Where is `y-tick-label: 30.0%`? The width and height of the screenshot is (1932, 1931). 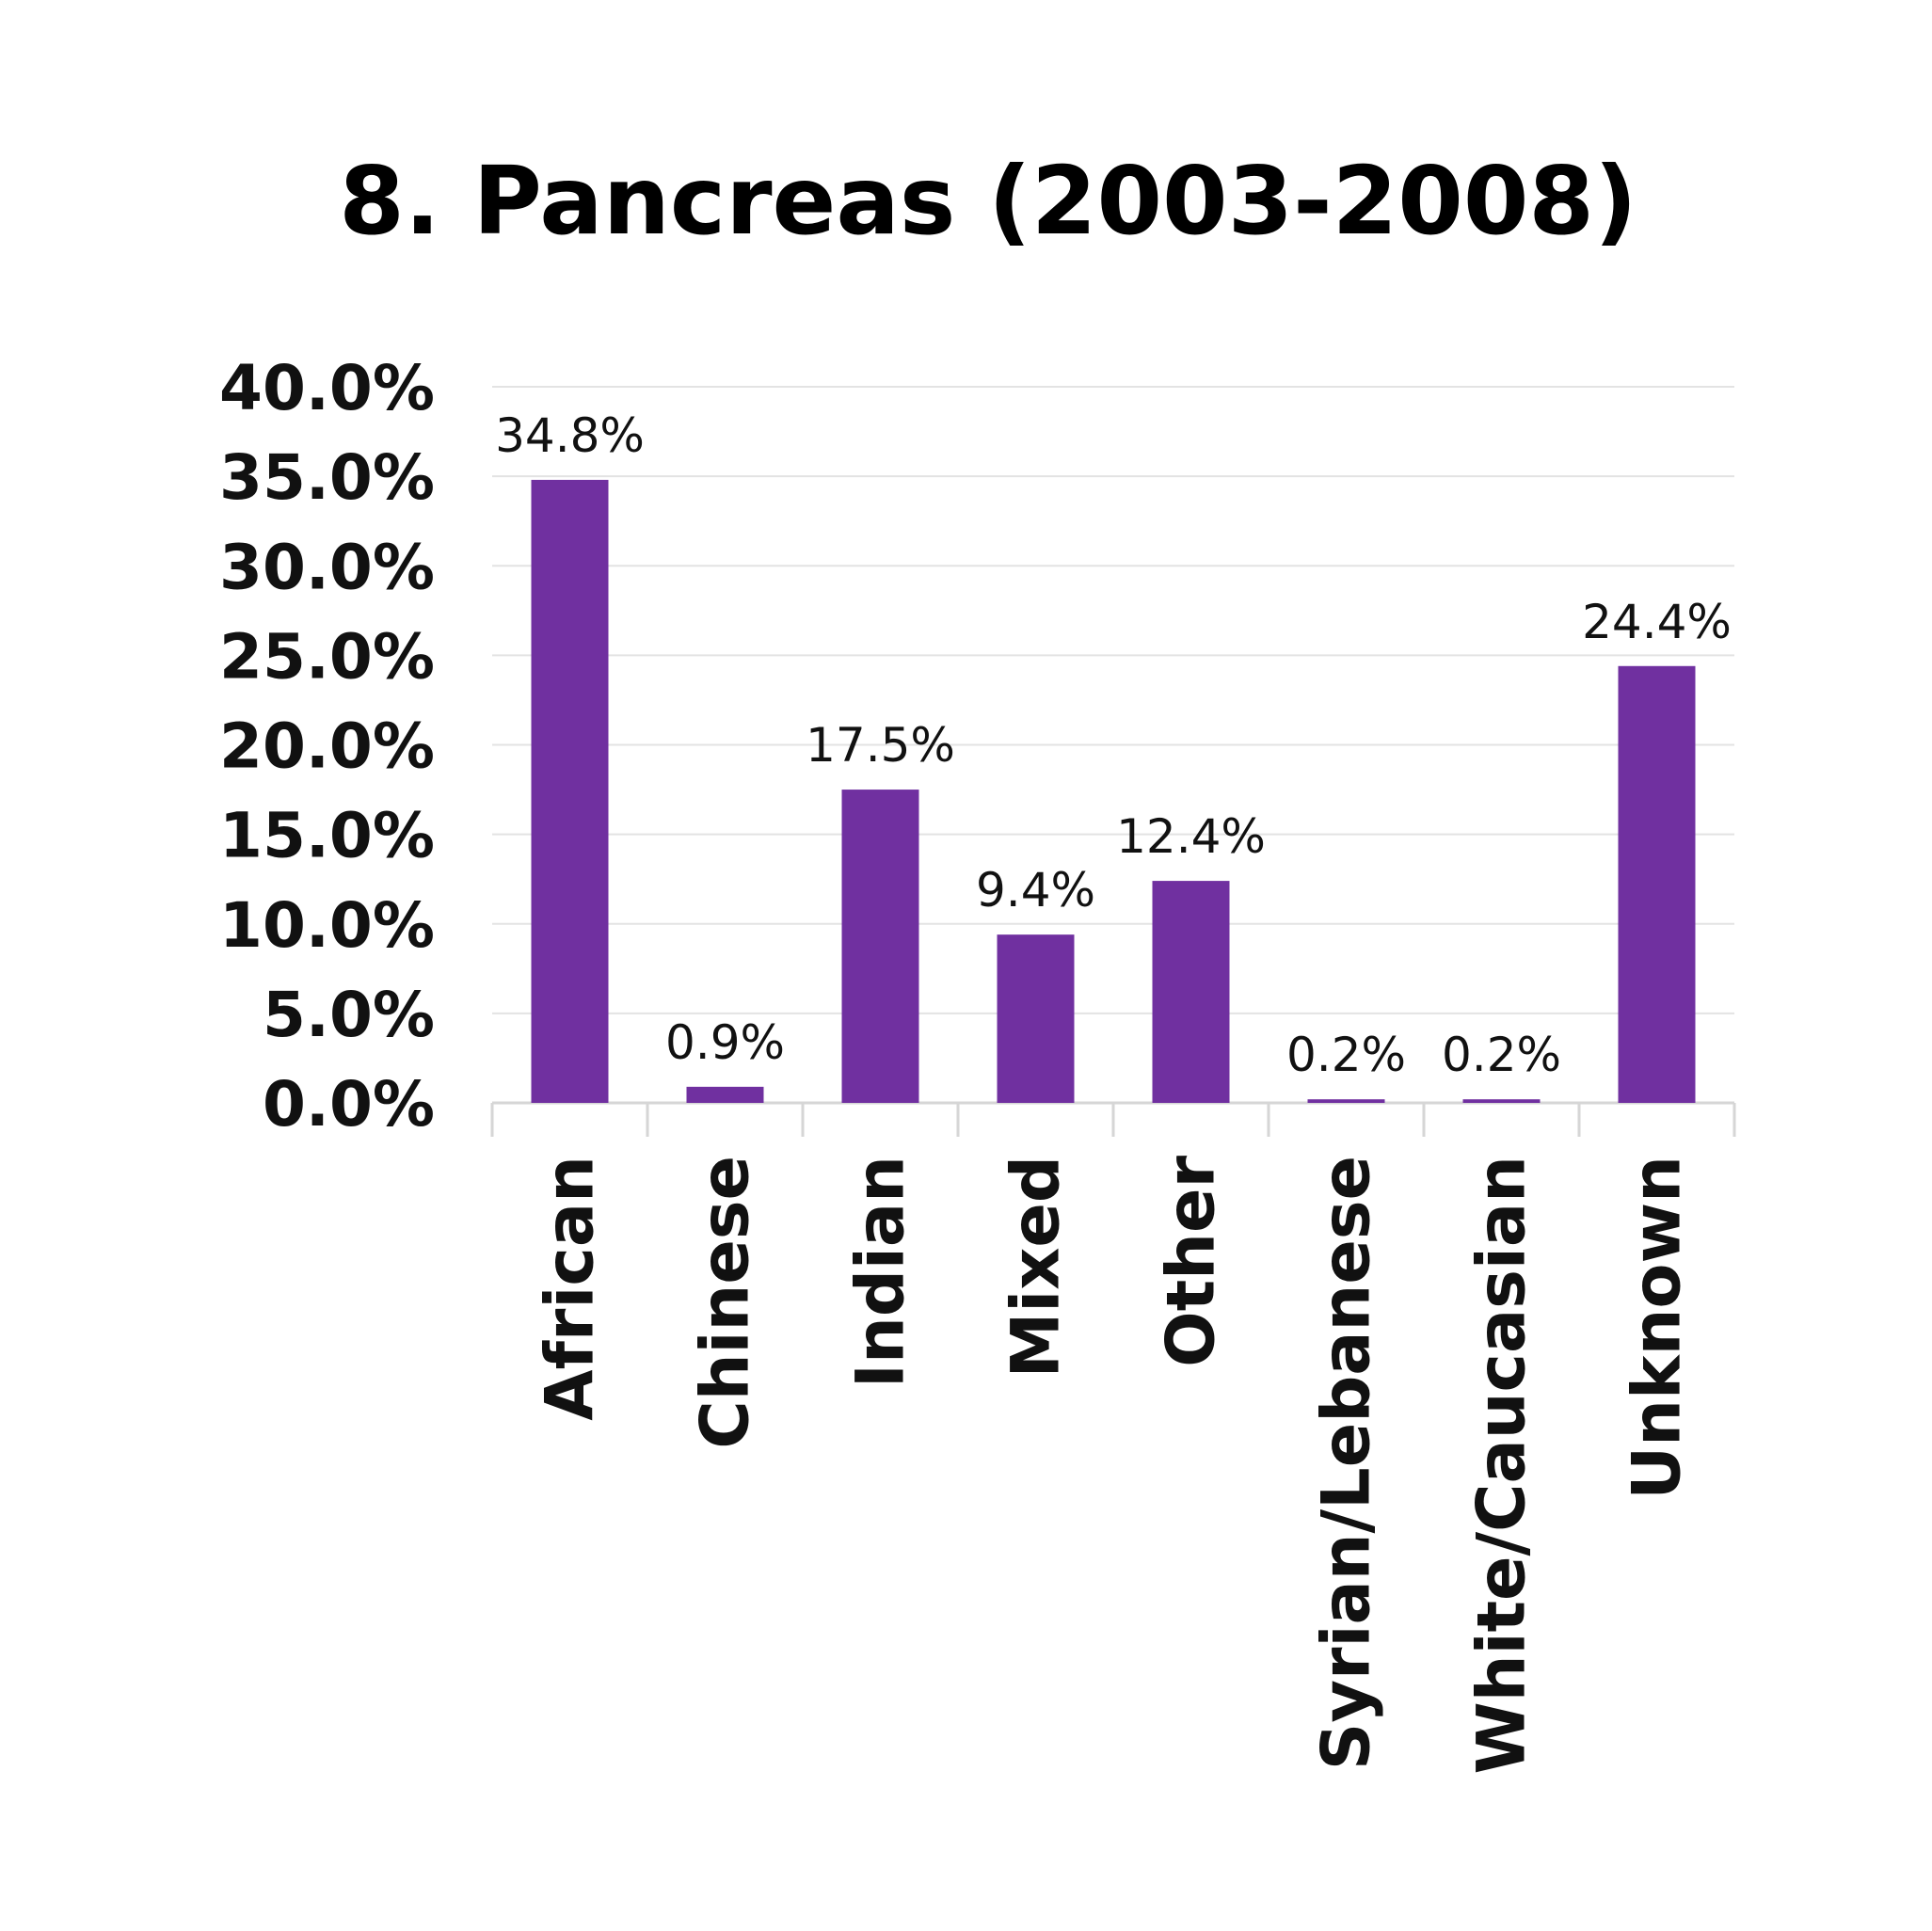 y-tick-label: 30.0% is located at coordinates (327, 567).